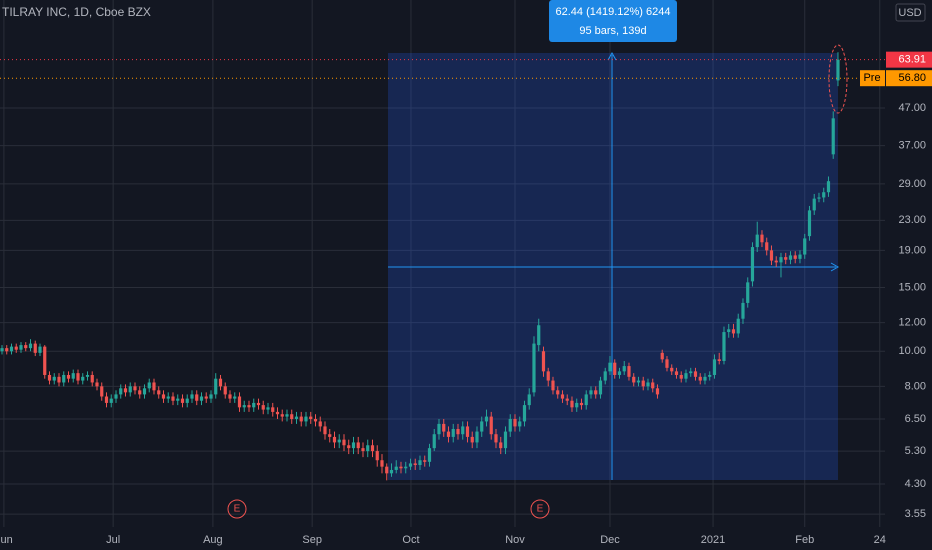 The image size is (932, 550). What do you see at coordinates (912, 351) in the screenshot?
I see `y-tick-label: 10.00` at bounding box center [912, 351].